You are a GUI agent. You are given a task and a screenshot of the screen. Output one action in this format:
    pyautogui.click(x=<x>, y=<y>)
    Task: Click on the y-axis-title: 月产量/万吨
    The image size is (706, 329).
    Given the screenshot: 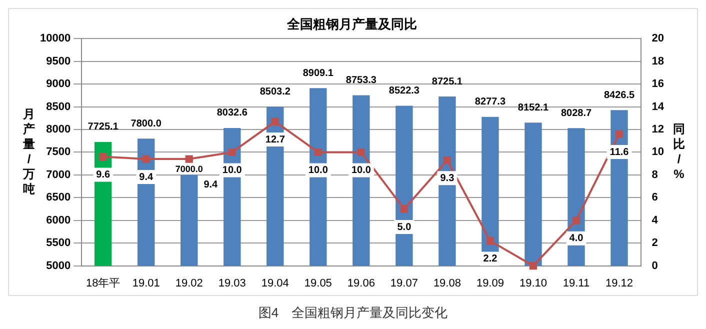 What is the action you would take?
    pyautogui.click(x=28, y=151)
    